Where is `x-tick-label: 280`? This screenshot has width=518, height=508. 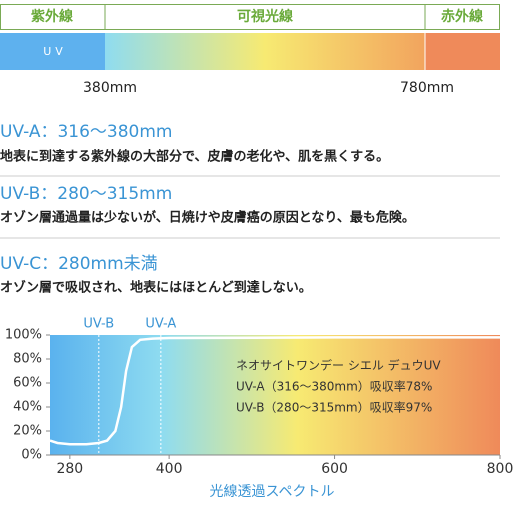 x-tick-label: 280 is located at coordinates (69, 469).